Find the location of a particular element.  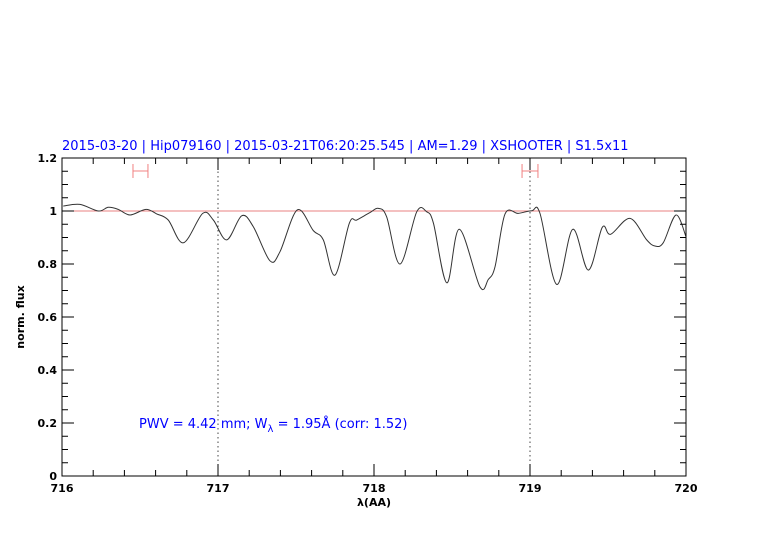

x-tick-label: 717 is located at coordinates (218, 488).